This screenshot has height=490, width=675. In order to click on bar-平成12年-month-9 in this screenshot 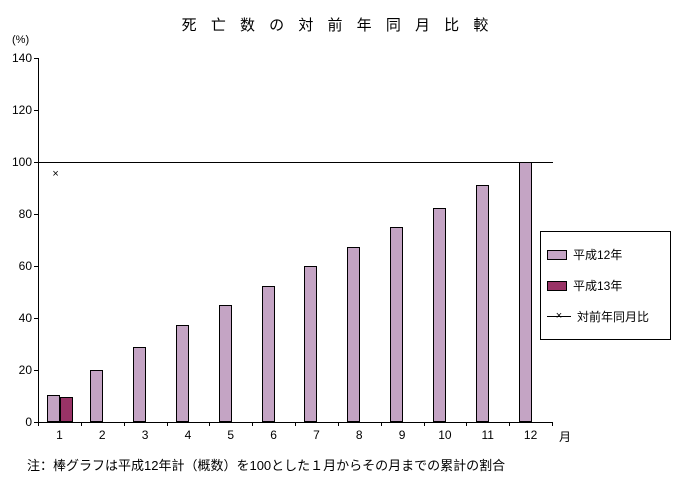, I will do `click(397, 324)`.